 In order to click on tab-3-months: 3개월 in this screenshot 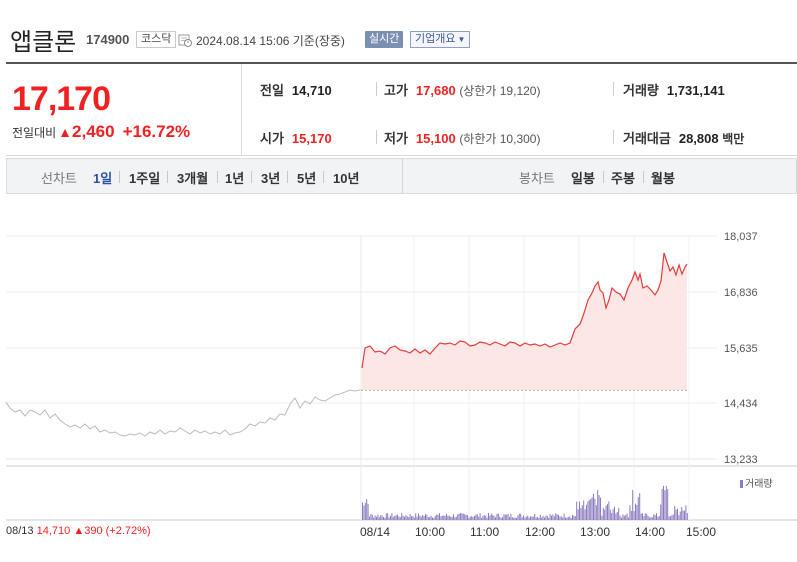, I will do `click(193, 178)`.